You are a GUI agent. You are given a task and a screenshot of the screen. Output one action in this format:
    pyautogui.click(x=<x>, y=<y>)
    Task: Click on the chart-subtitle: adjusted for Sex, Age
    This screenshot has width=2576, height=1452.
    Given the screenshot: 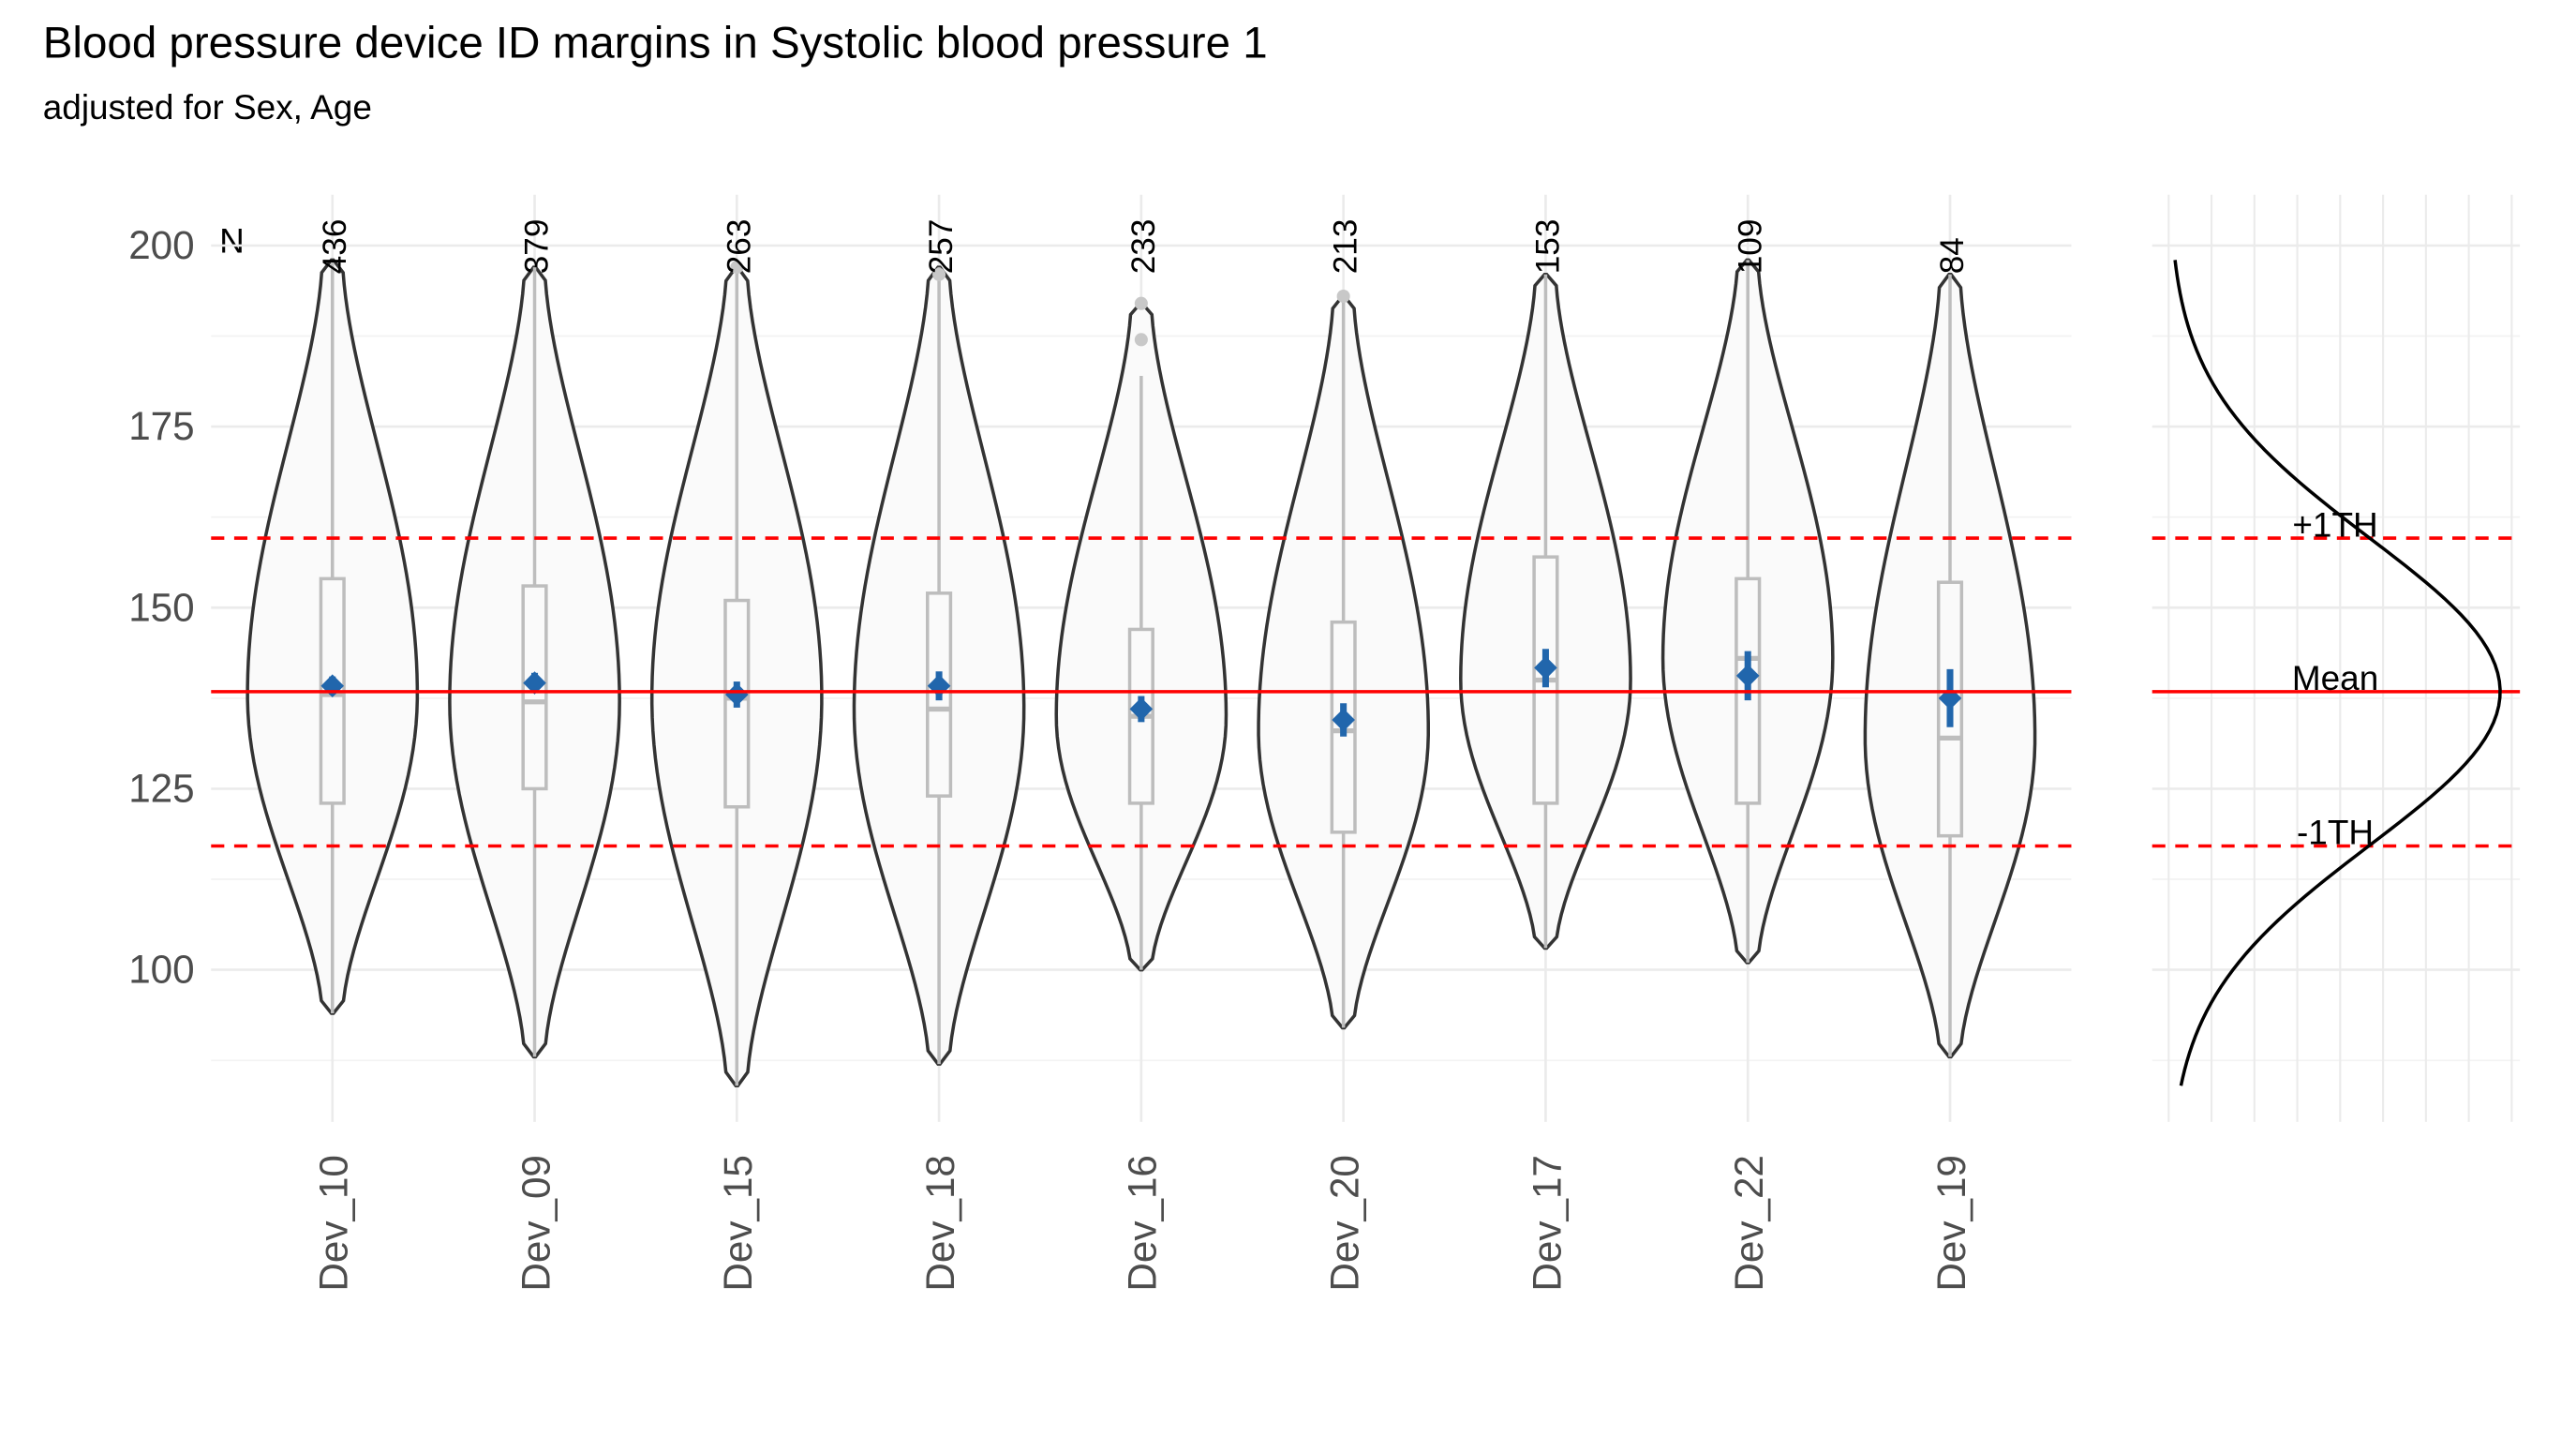 What is the action you would take?
    pyautogui.click(x=207, y=107)
    